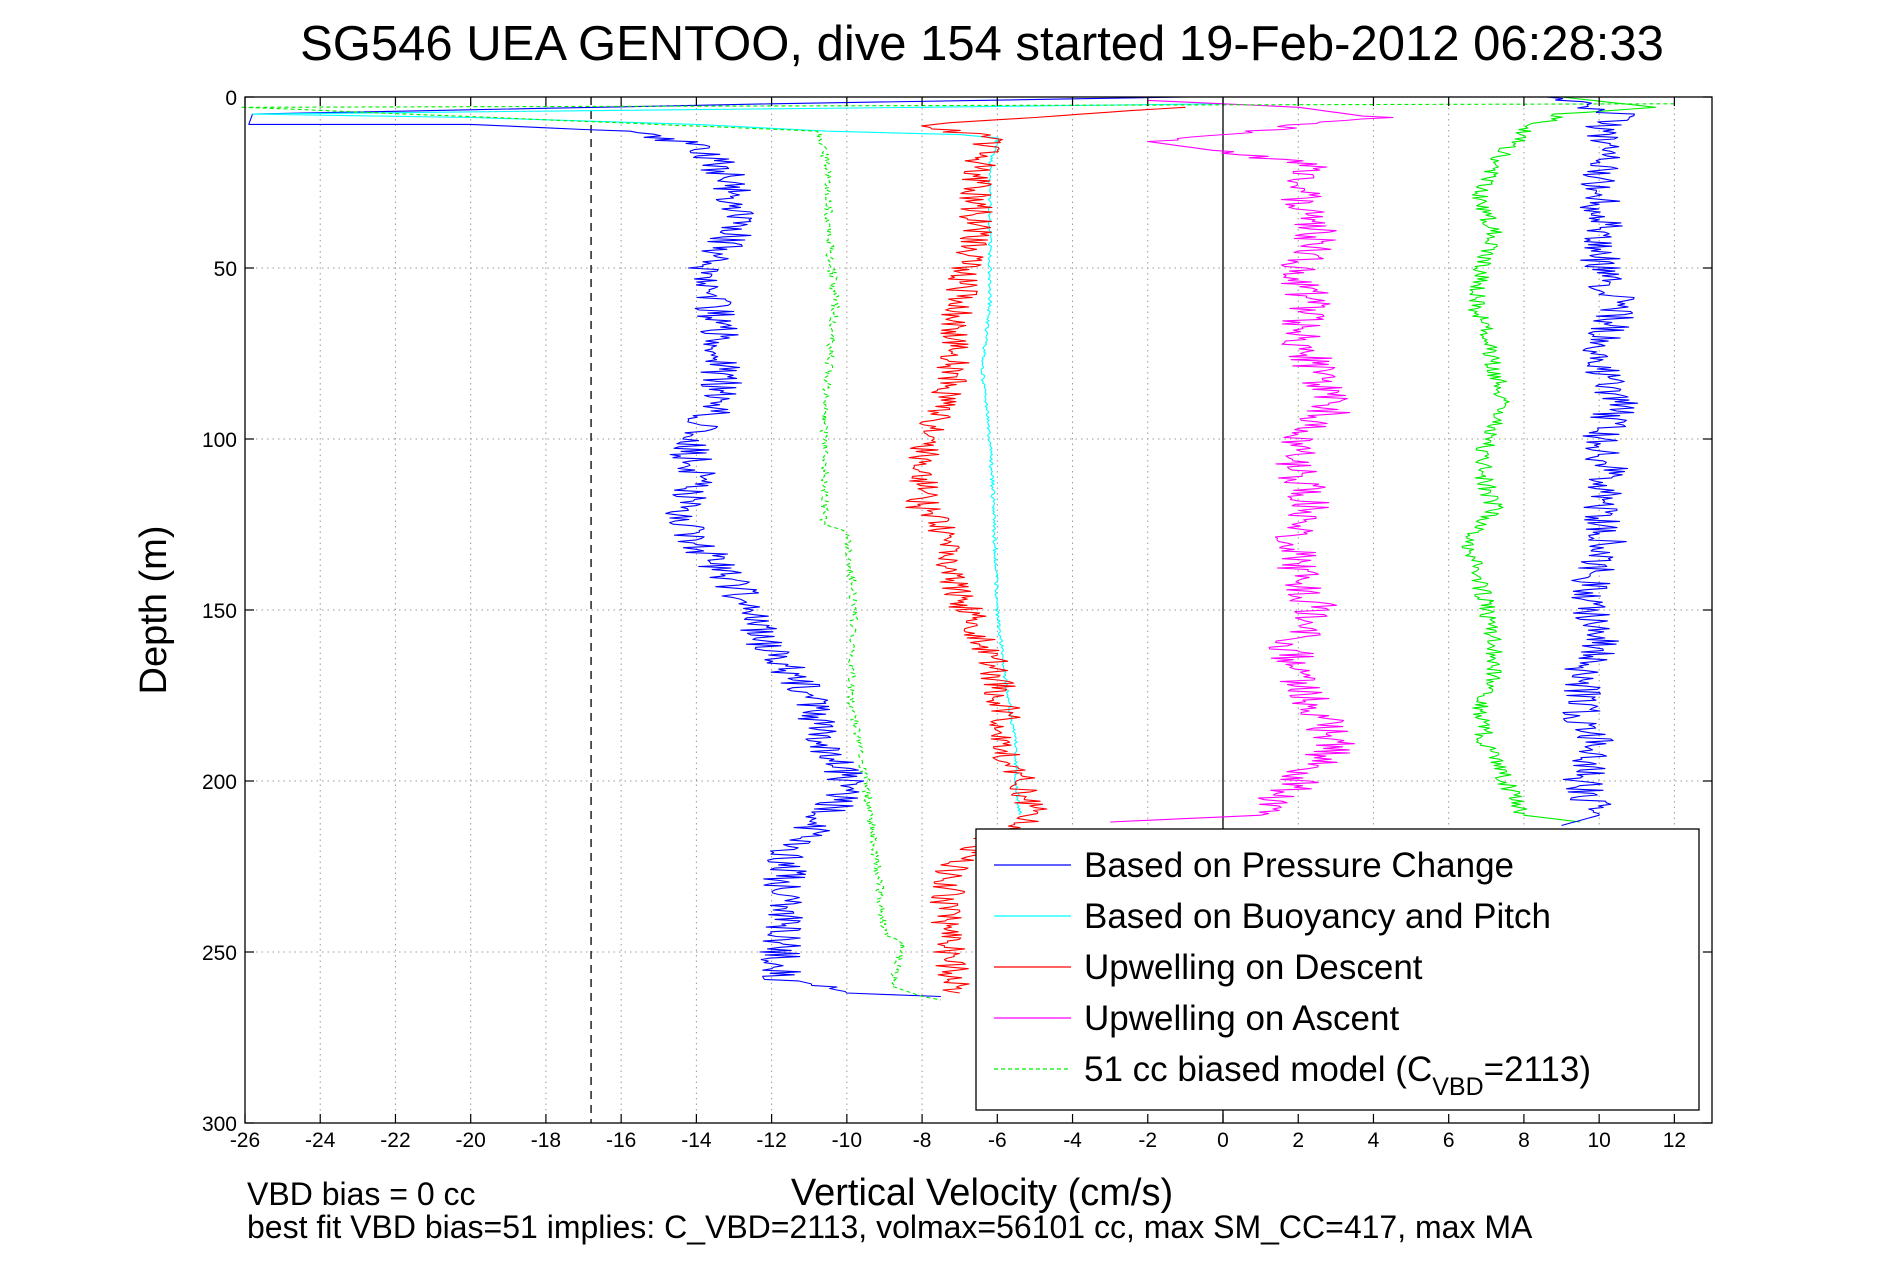 This screenshot has height=1267, width=1891. Describe the element at coordinates (219, 1124) in the screenshot. I see `y-tick-label: 300` at that location.